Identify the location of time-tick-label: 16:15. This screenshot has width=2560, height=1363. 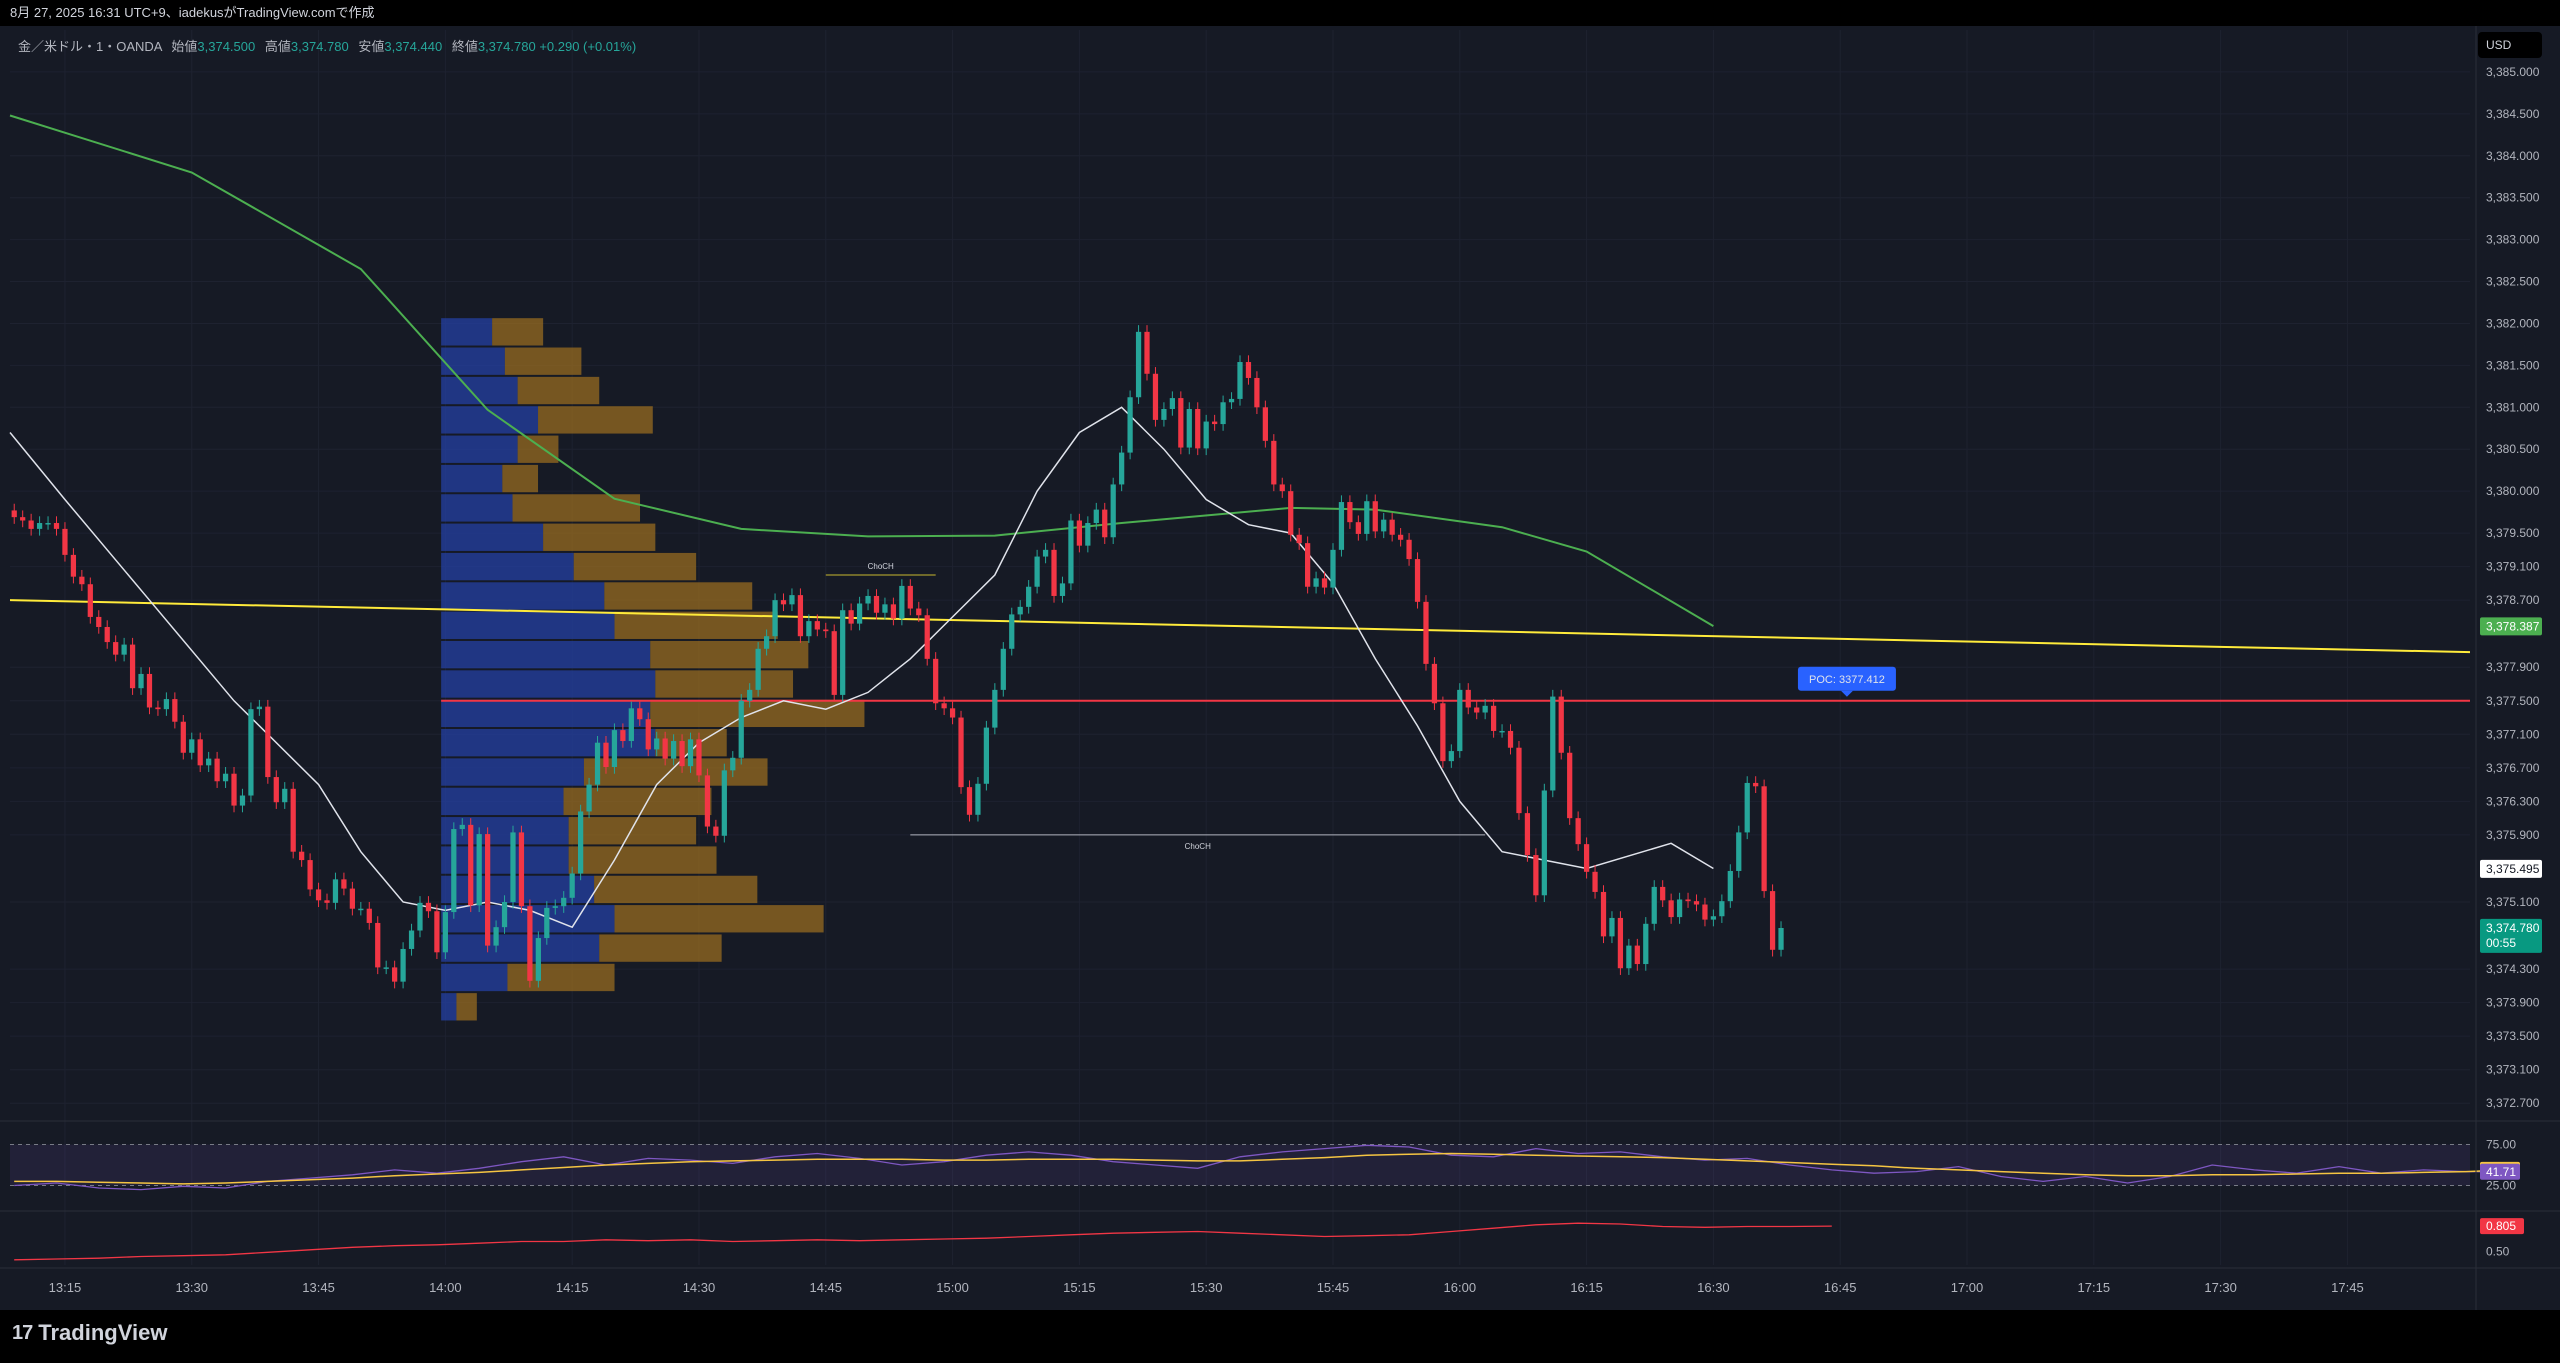
(1586, 1287).